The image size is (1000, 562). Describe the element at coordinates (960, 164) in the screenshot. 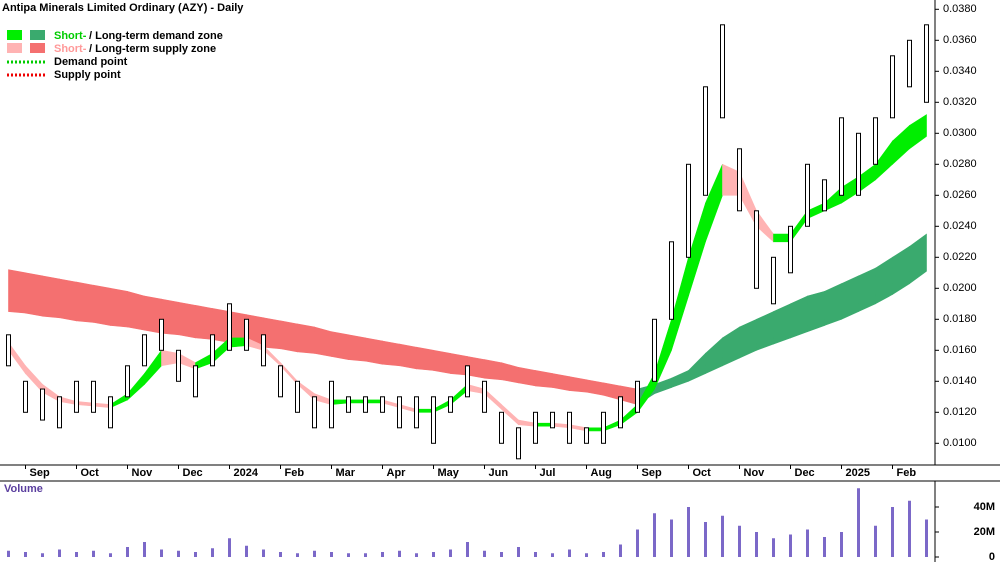

I see `y-tick-label: 0.0280` at that location.